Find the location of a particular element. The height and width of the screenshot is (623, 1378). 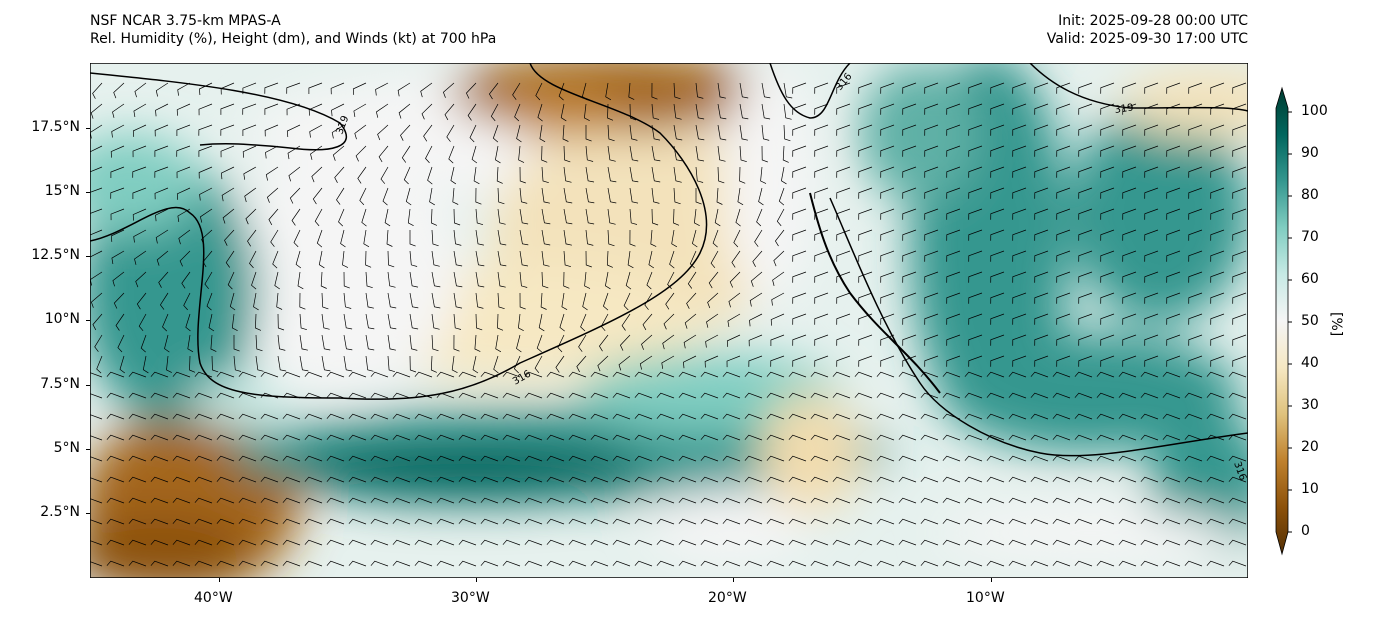

colorbar-tick-label: 50 is located at coordinates (1310, 321).